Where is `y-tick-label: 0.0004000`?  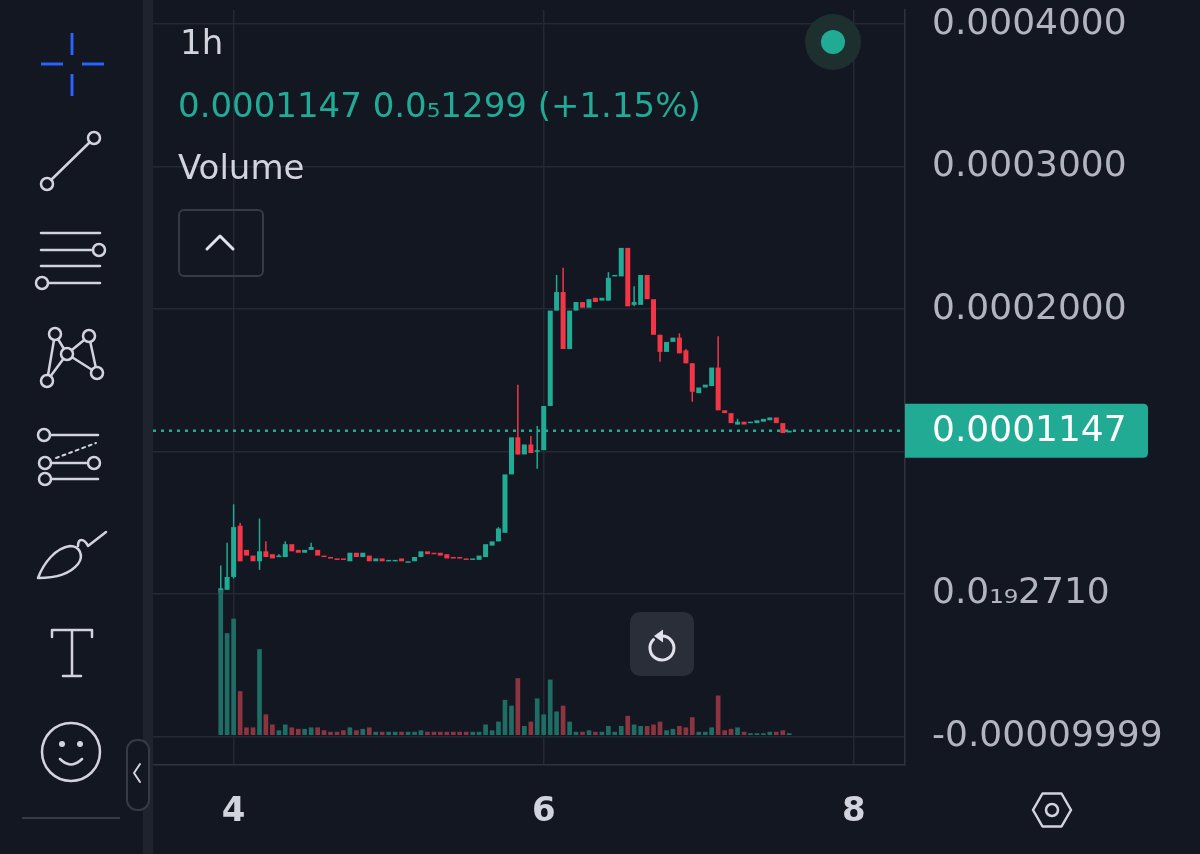 y-tick-label: 0.0004000 is located at coordinates (1029, 21).